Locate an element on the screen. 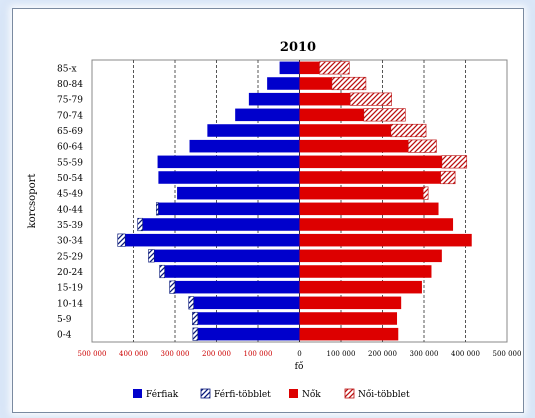 Image resolution: width=535 pixels, height=418 pixels. legend-item: Nők is located at coordinates (305, 394).